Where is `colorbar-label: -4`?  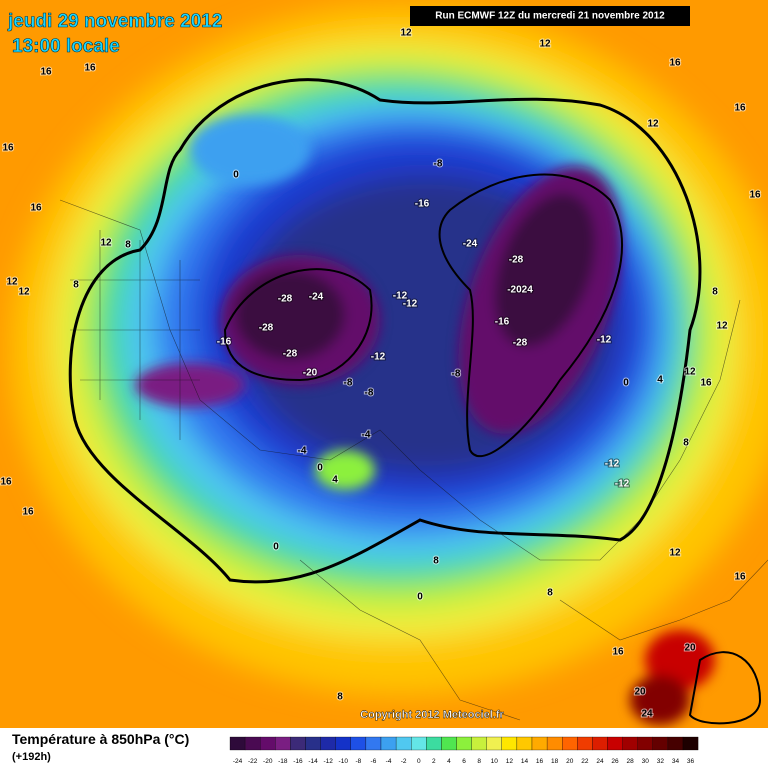 colorbar-label: -4 is located at coordinates (389, 761).